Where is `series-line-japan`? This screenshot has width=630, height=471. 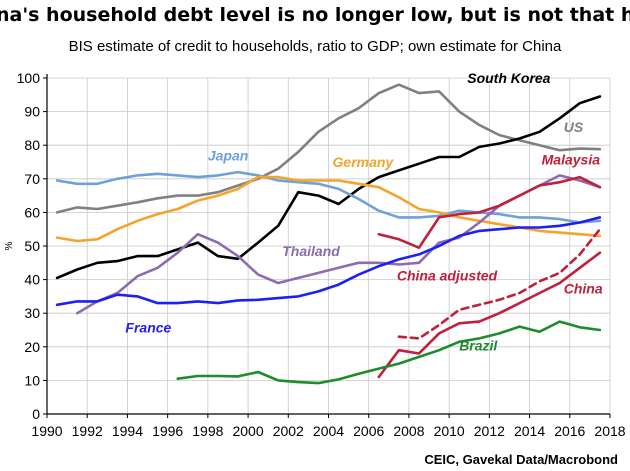
series-line-japan is located at coordinates (328, 197).